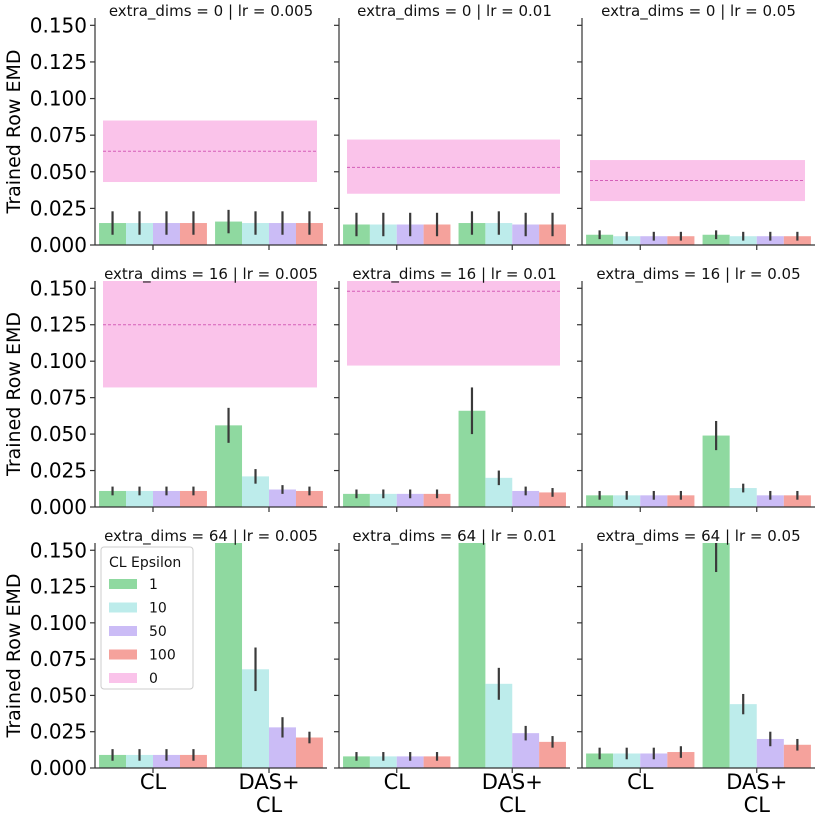  Describe the element at coordinates (145, 563) in the screenshot. I see `legend-title: CL Epsilon` at that location.